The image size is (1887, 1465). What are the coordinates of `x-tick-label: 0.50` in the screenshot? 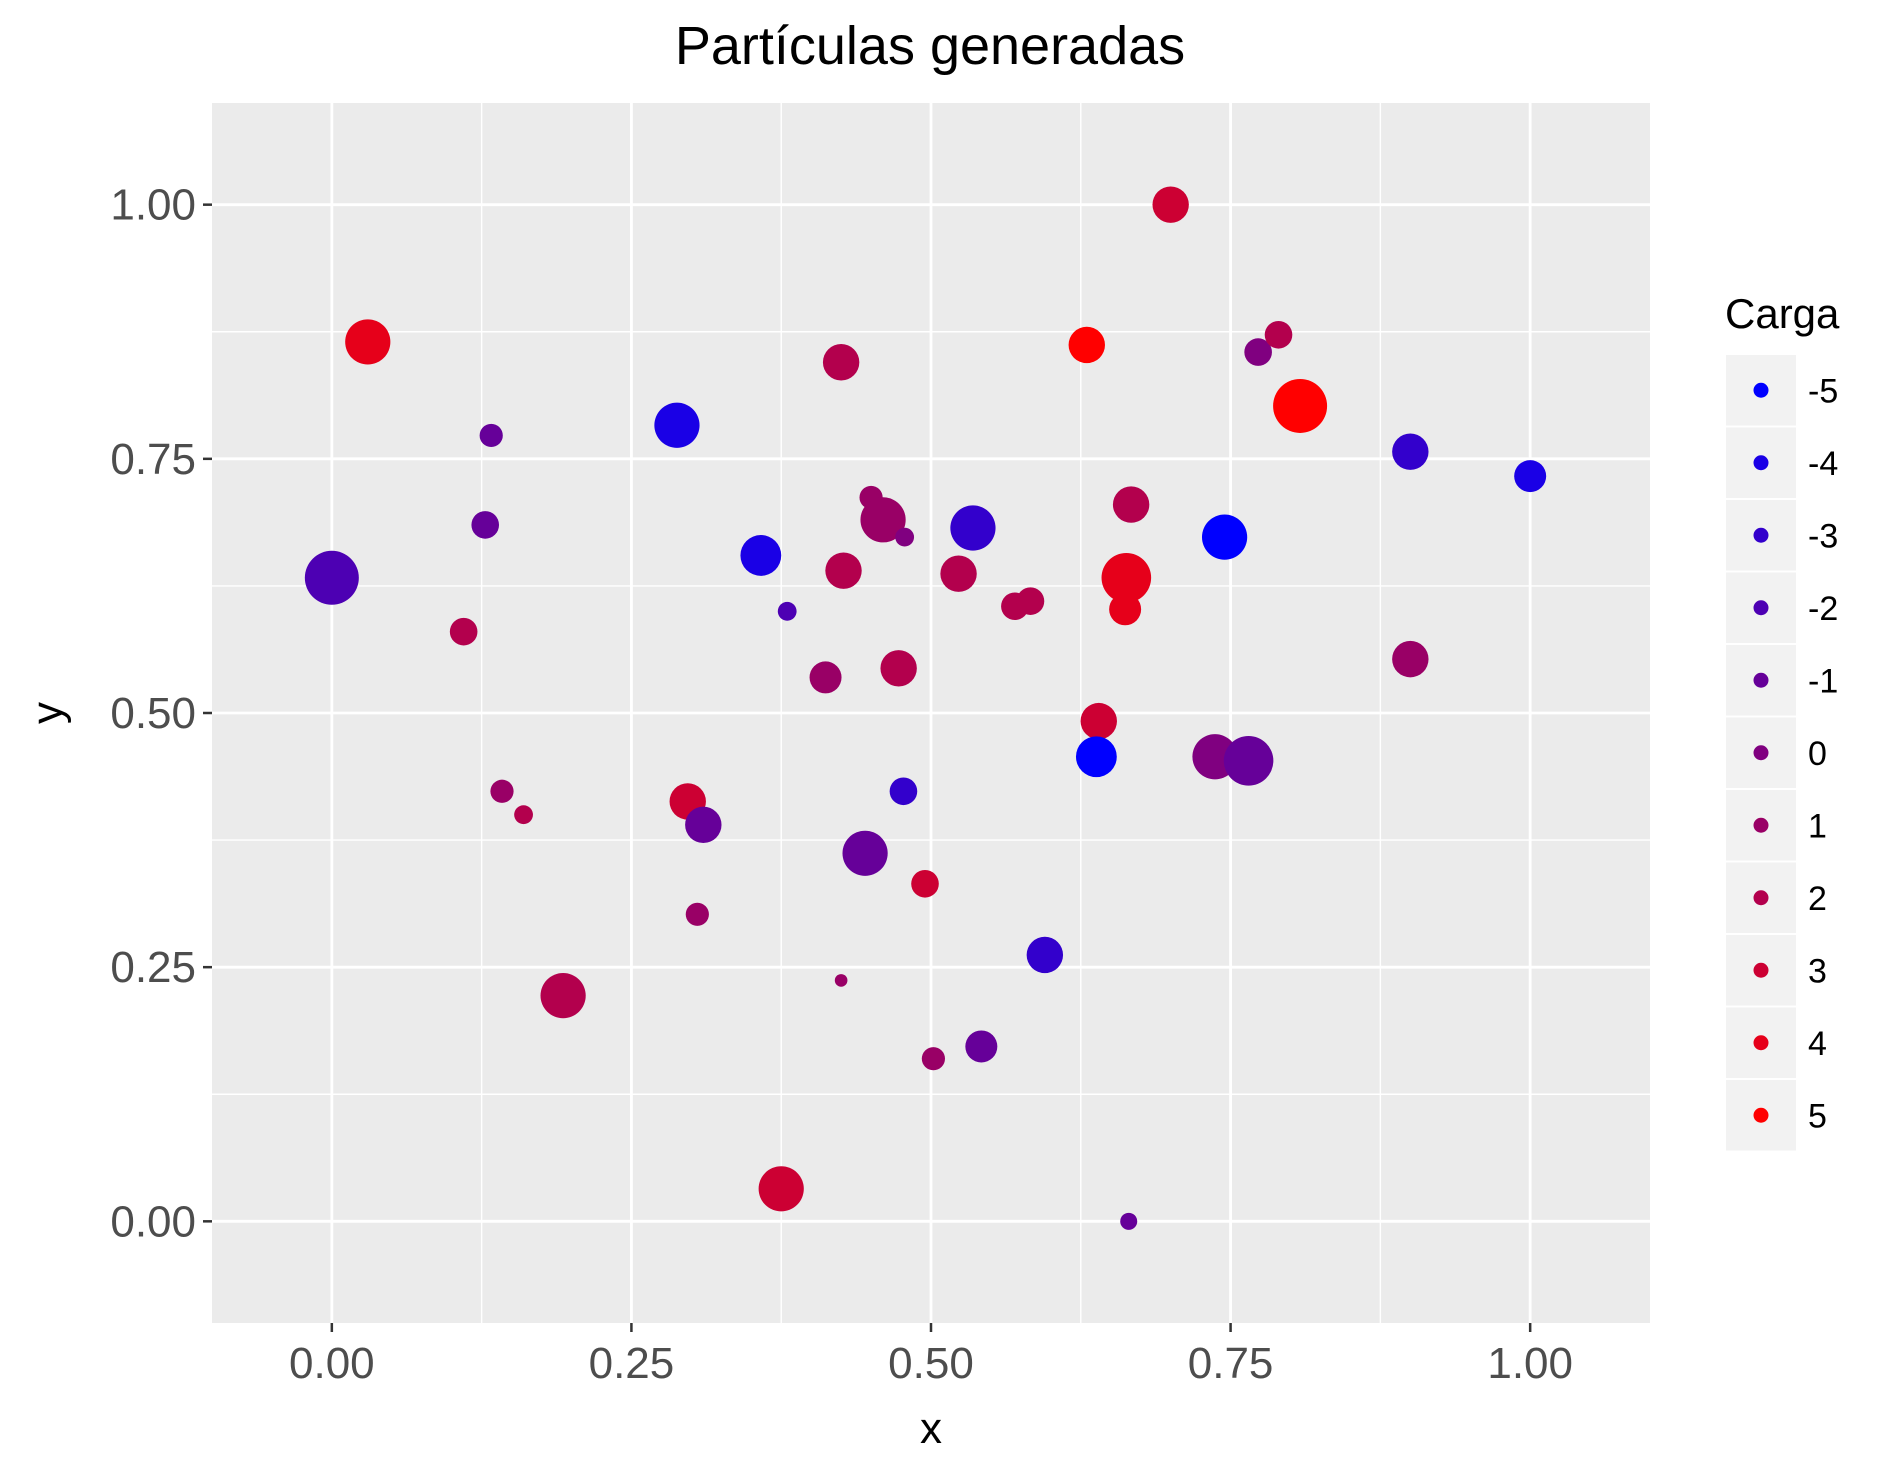 It's located at (931, 1363).